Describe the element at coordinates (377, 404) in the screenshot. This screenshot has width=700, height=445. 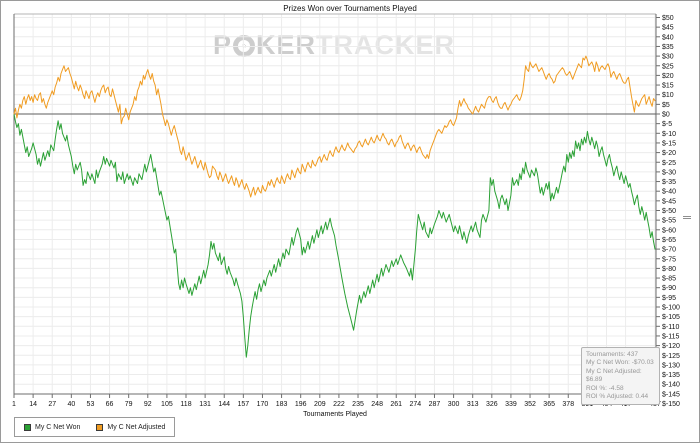
I see `x-tick-label: 248` at that location.